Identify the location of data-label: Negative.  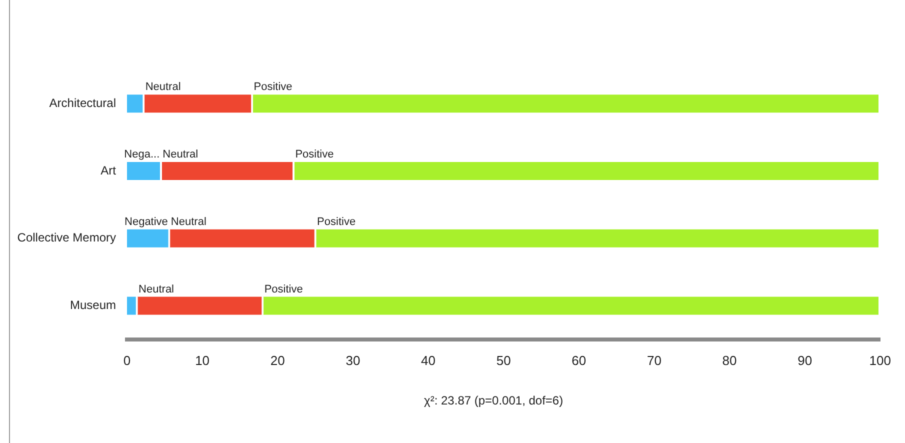
(146, 222).